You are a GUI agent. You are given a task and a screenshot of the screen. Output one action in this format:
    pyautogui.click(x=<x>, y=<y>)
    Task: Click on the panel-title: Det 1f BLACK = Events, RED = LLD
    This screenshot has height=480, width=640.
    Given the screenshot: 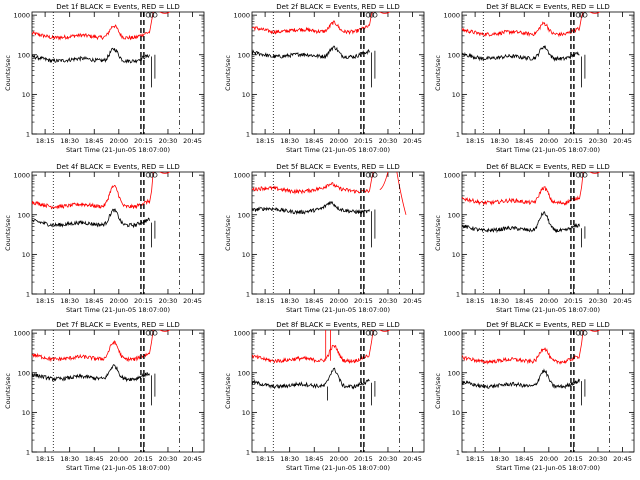 What is the action you would take?
    pyautogui.click(x=117, y=7)
    